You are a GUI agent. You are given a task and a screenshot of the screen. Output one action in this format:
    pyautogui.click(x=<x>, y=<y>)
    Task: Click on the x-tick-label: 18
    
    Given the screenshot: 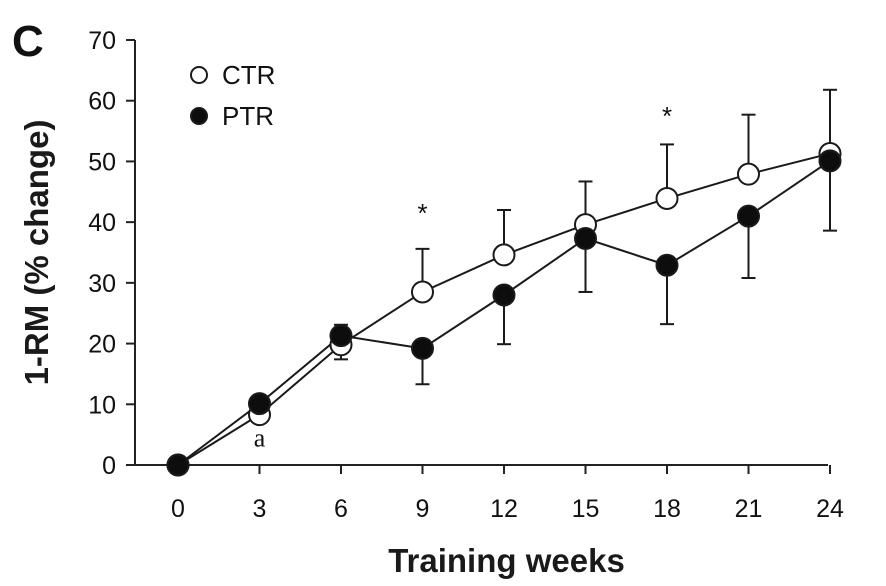 What is the action you would take?
    pyautogui.click(x=667, y=509)
    